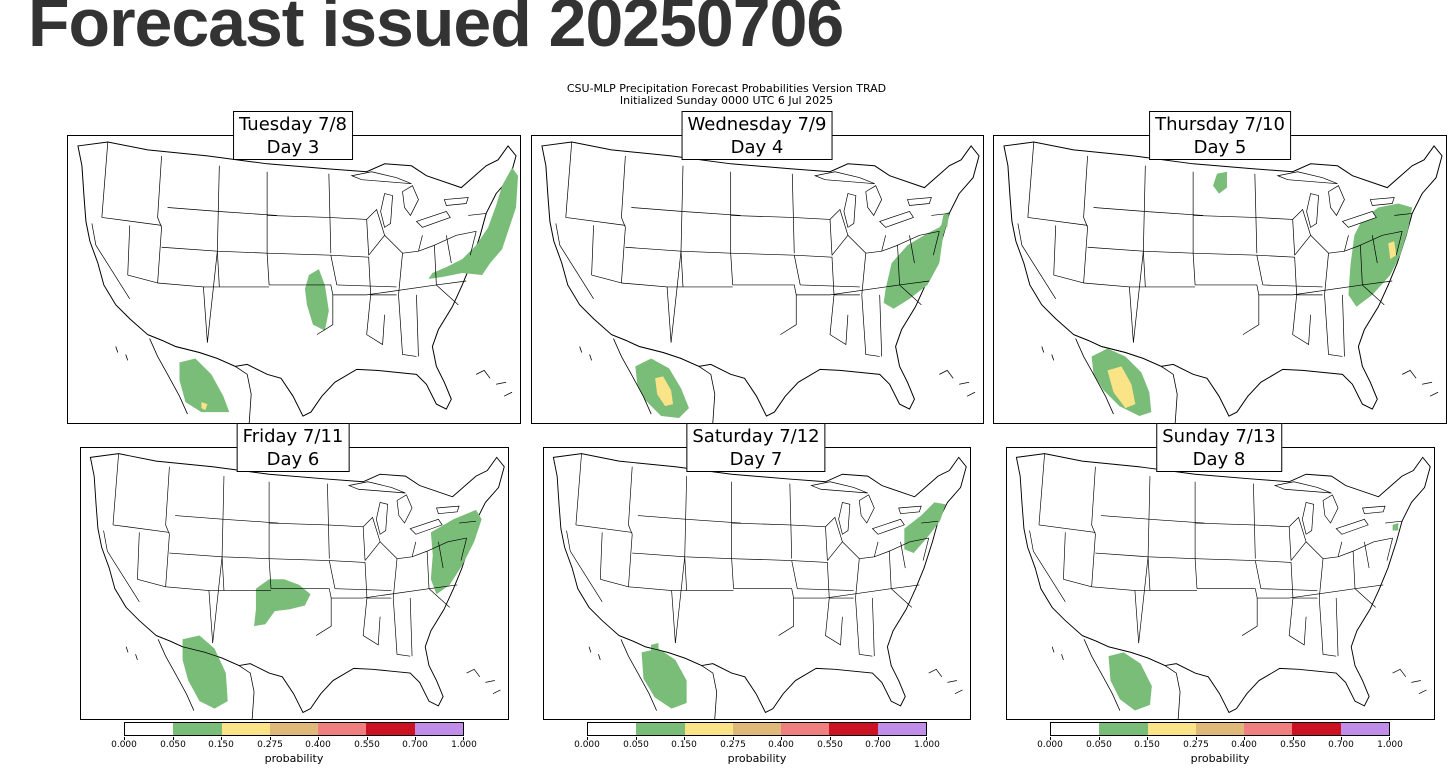 The height and width of the screenshot is (780, 1453). What do you see at coordinates (294, 729) in the screenshot?
I see `colorbar-scale` at bounding box center [294, 729].